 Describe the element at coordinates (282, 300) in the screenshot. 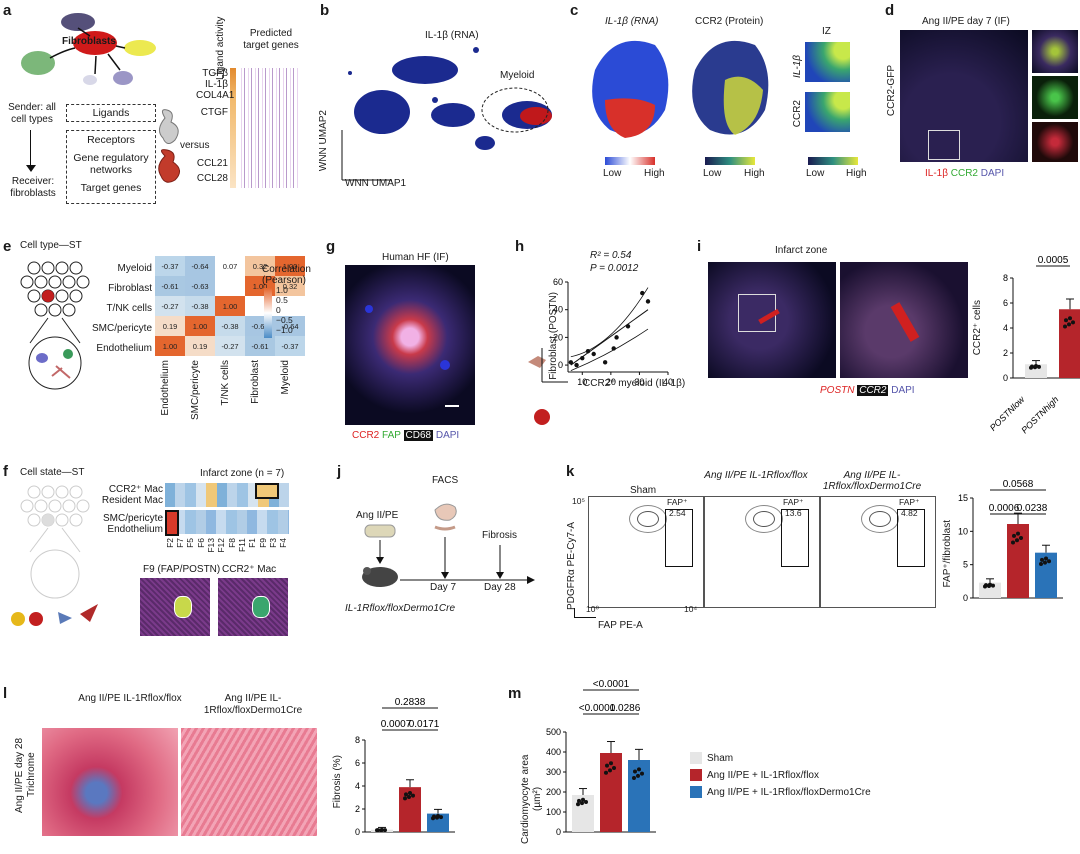

I see `tick: 0.5` at that location.